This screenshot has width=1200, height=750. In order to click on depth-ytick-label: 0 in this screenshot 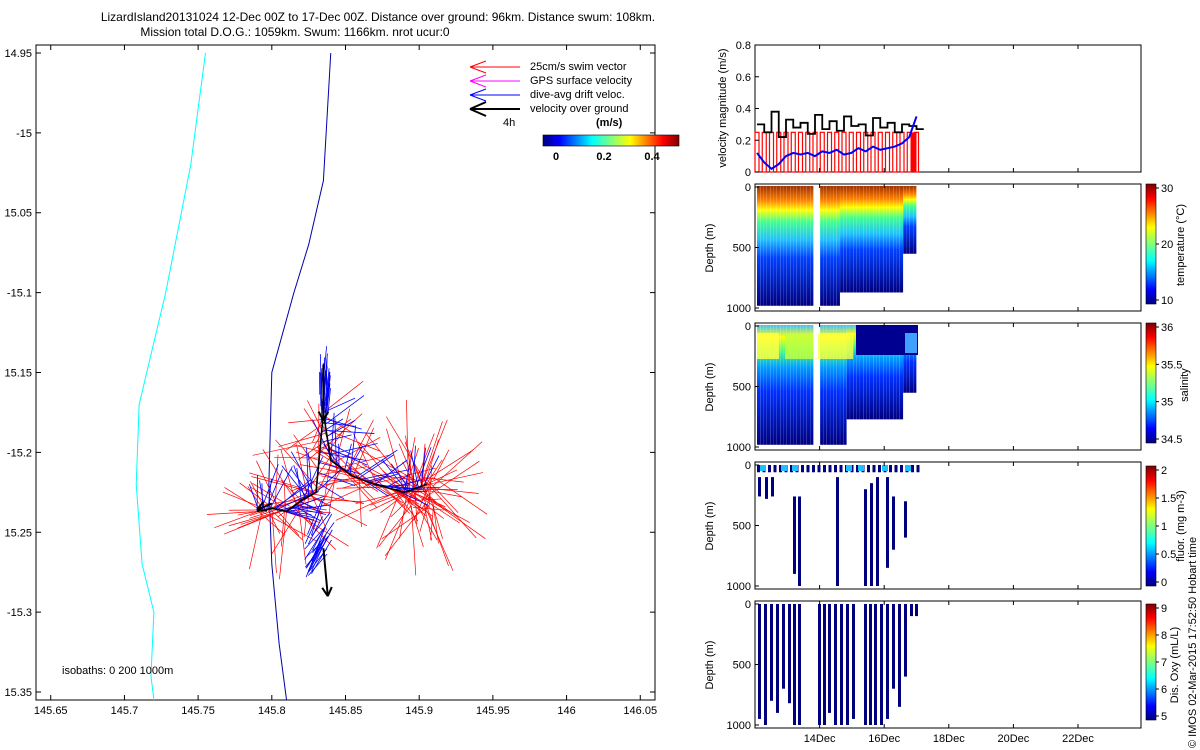, I will do `click(748, 466)`.